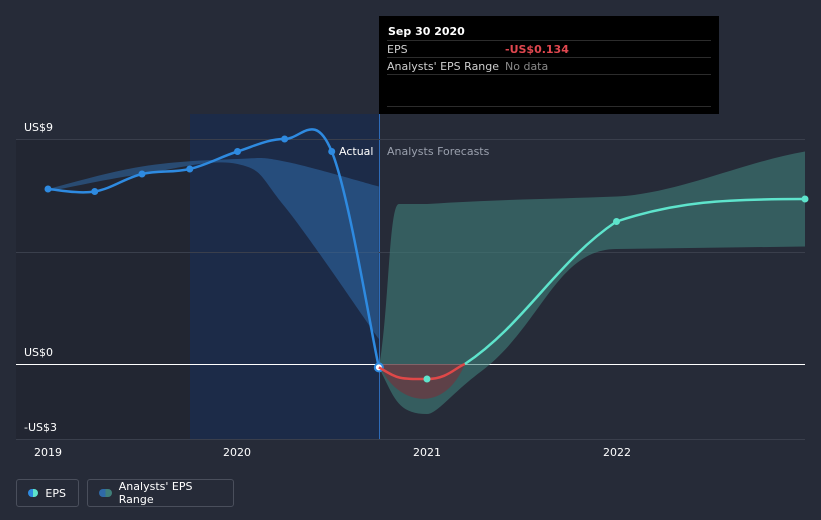  What do you see at coordinates (549, 83) in the screenshot?
I see `tooltip-row-empty` at bounding box center [549, 83].